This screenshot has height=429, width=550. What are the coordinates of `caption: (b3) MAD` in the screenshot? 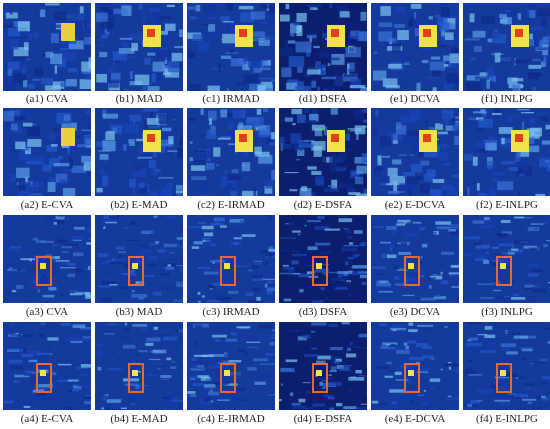 It's located at (139, 312).